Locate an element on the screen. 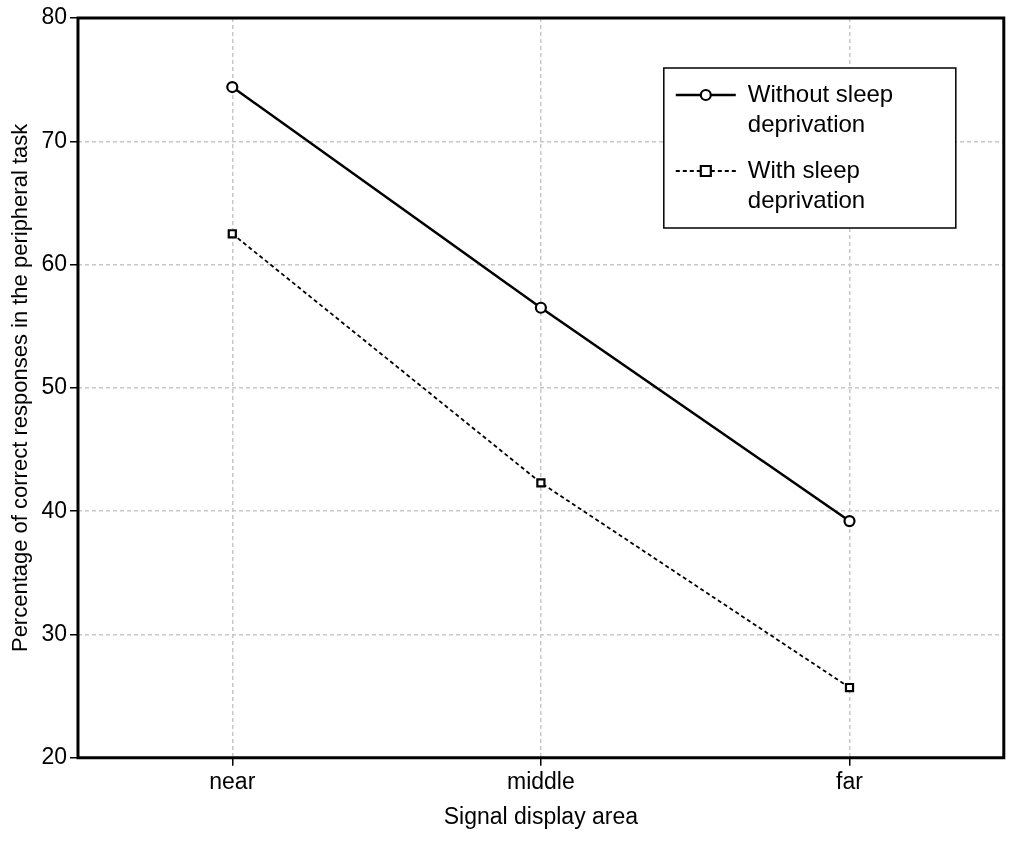 The width and height of the screenshot is (1011, 843). y-tick-label: 50 is located at coordinates (54, 386).